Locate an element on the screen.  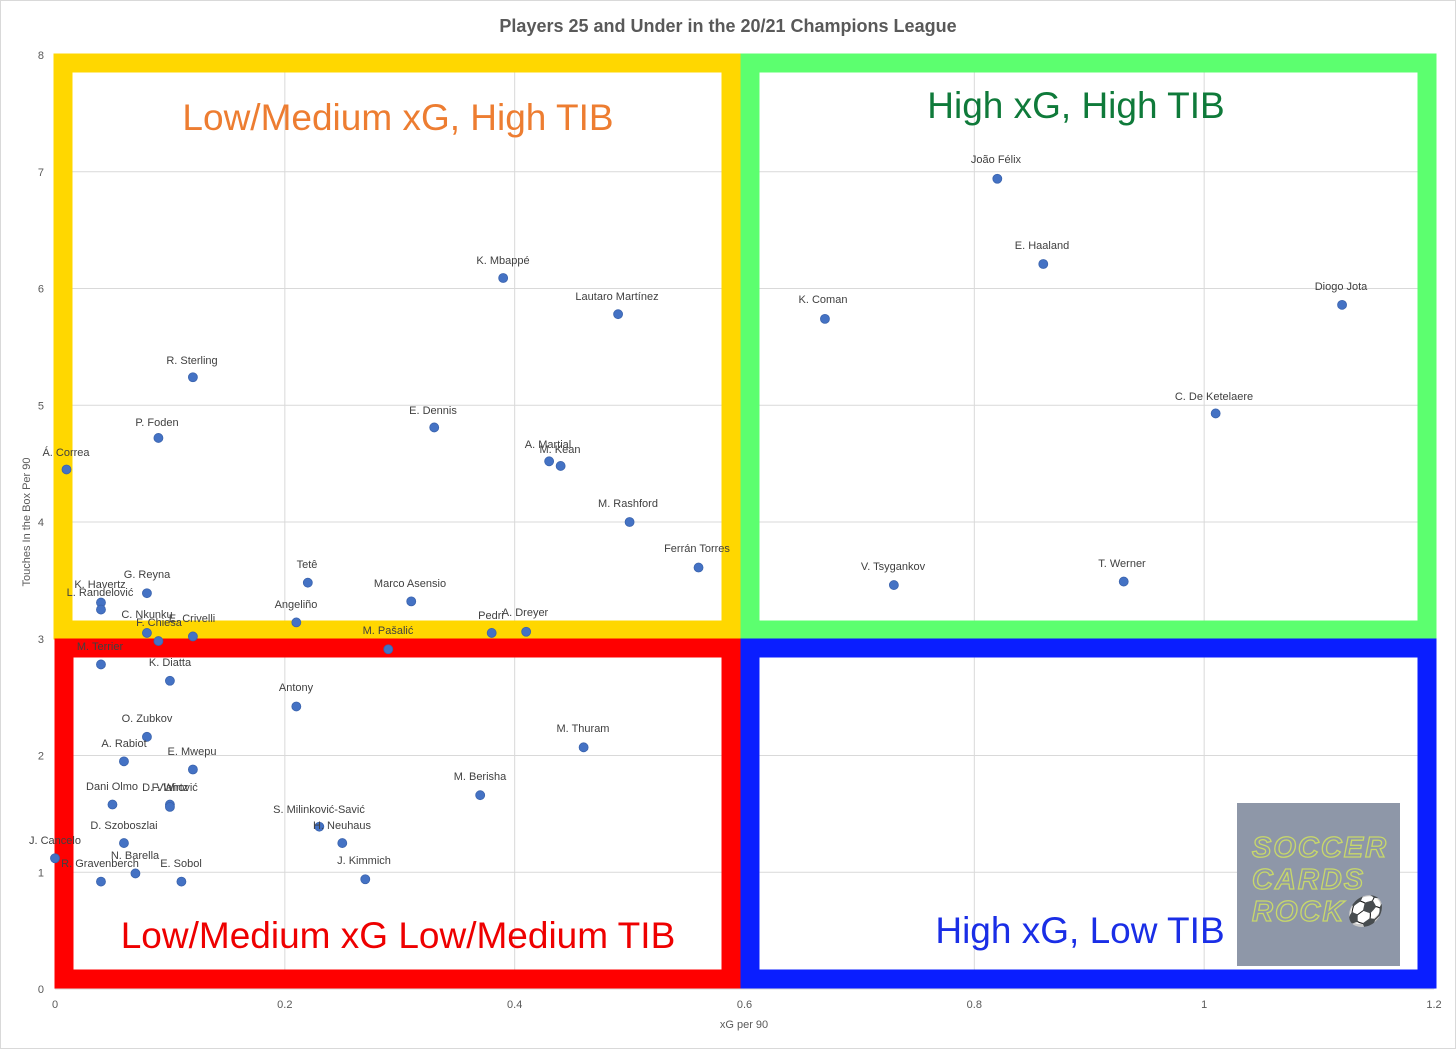
quadrant-label: High xG, Low TIB is located at coordinates (1079, 930).